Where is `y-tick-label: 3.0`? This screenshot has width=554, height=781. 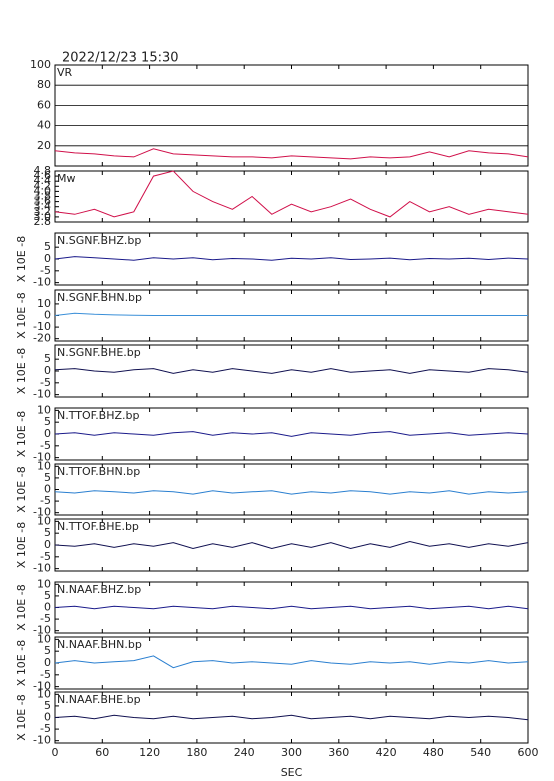 y-tick-label: 3.0 is located at coordinates (43, 216).